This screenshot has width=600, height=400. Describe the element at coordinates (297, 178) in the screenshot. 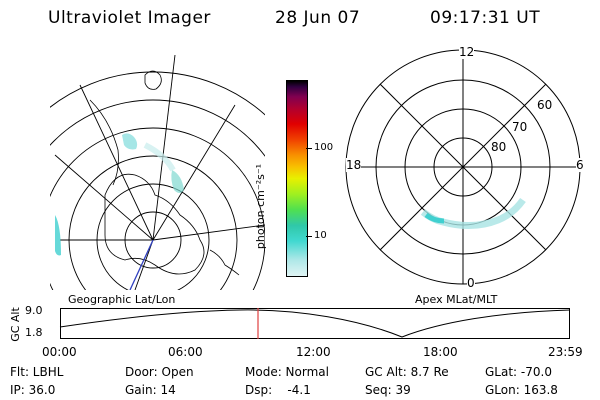

I see `colorbar` at that location.